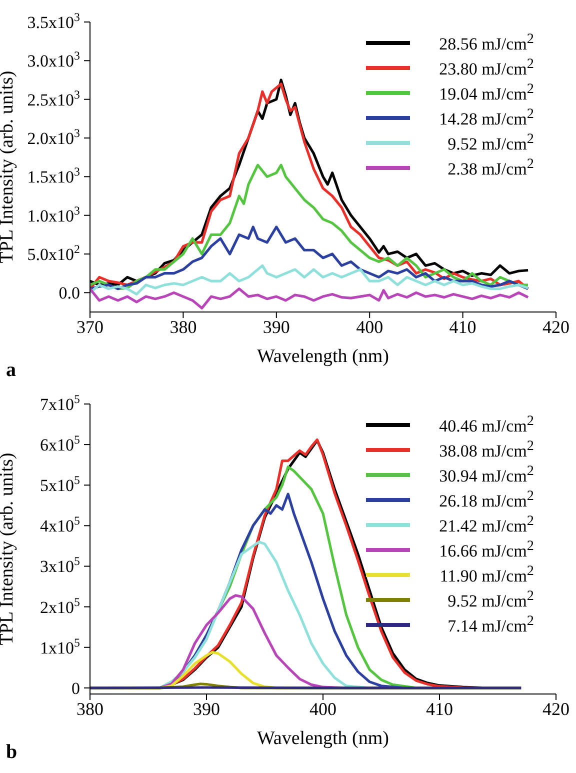 Image resolution: width=576 pixels, height=773 pixels. Describe the element at coordinates (53, 253) in the screenshot. I see `y-tick-label: 5.0x10$^{2}$` at that location.